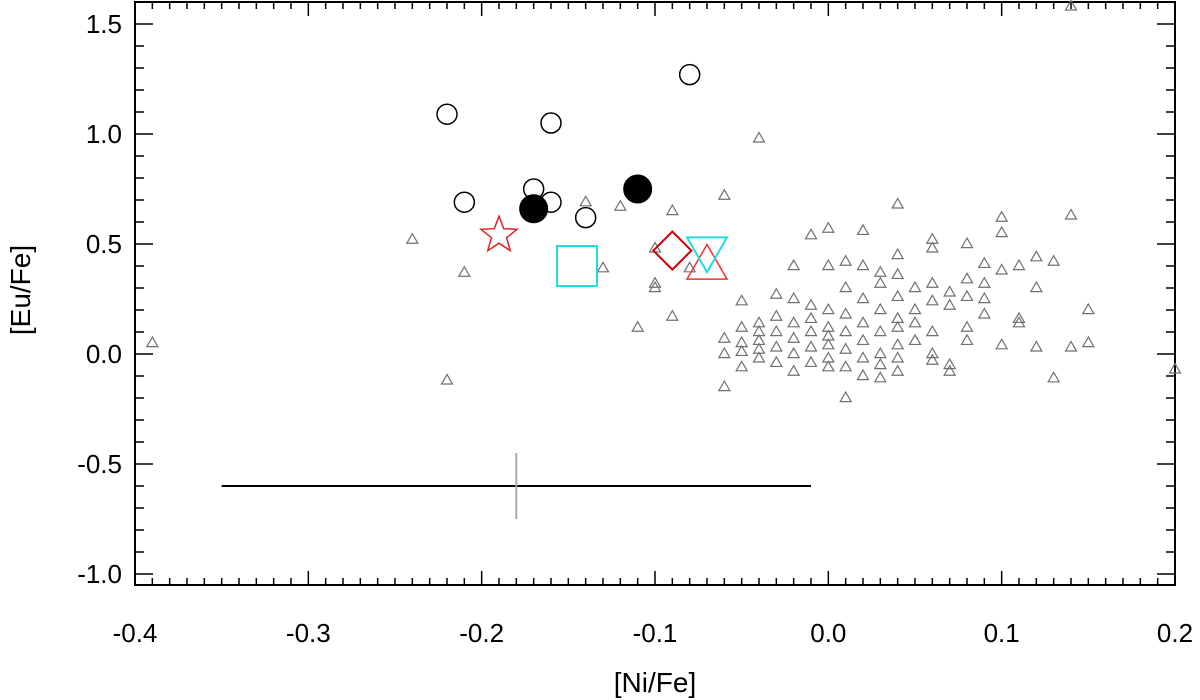 The image size is (1200, 700). Describe the element at coordinates (499, 233) in the screenshot. I see `star-point` at that location.